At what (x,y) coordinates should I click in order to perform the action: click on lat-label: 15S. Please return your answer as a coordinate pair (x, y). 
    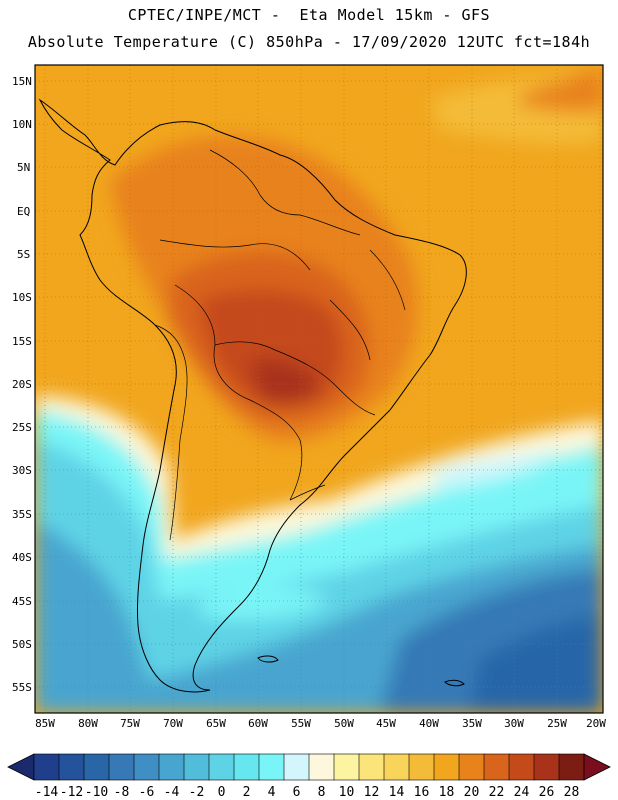
    Looking at the image, I should click on (22, 341).